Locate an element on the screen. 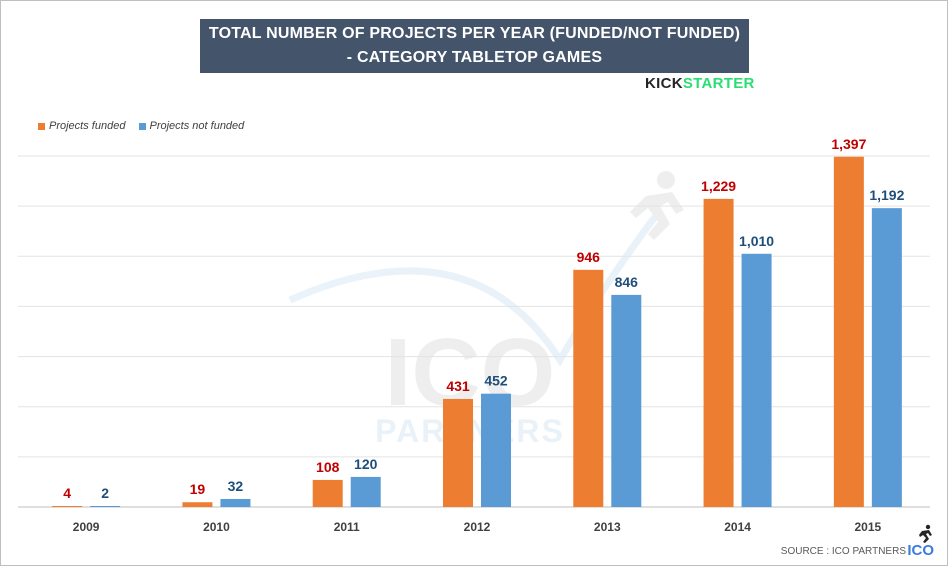 This screenshot has height=566, width=948. label-not-funded-2013: 846 is located at coordinates (627, 282).